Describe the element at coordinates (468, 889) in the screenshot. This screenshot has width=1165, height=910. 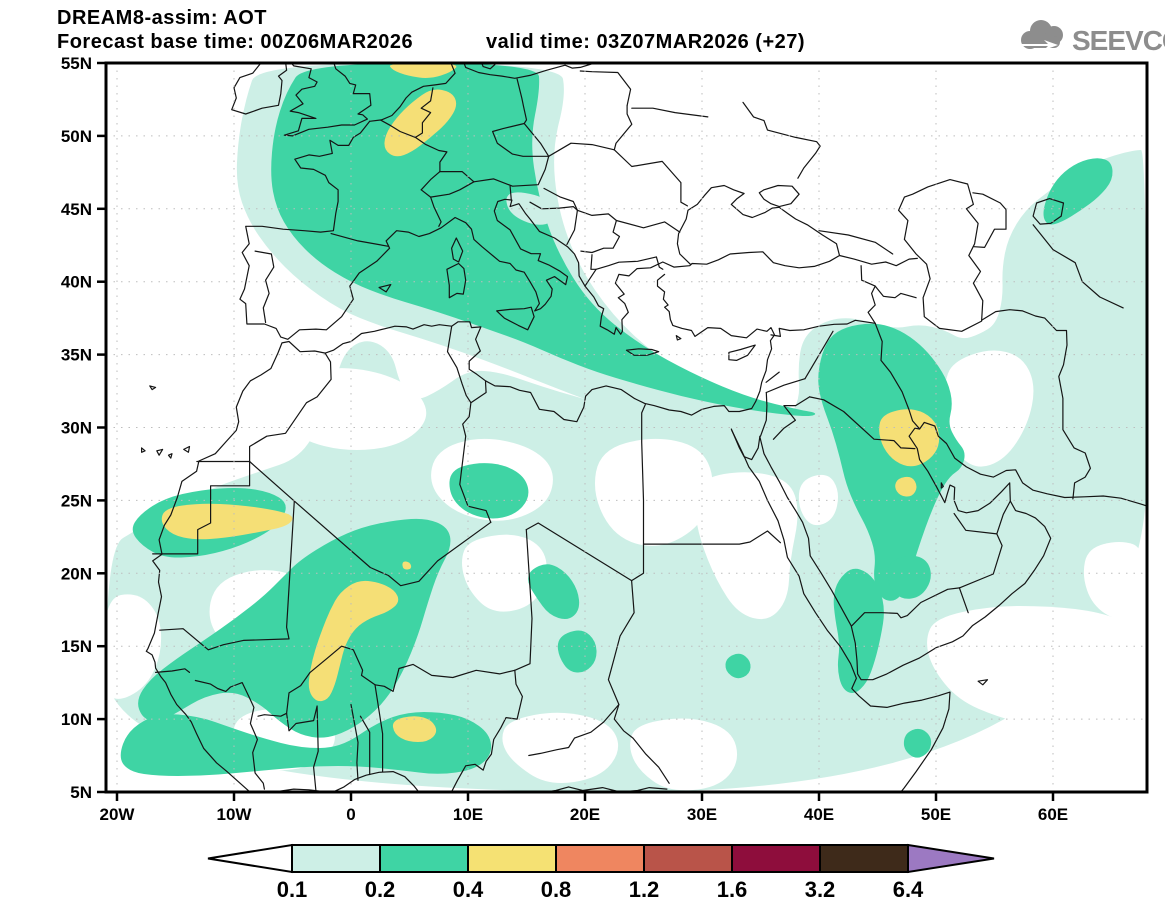
I see `legend-value-label: 0.4` at that location.